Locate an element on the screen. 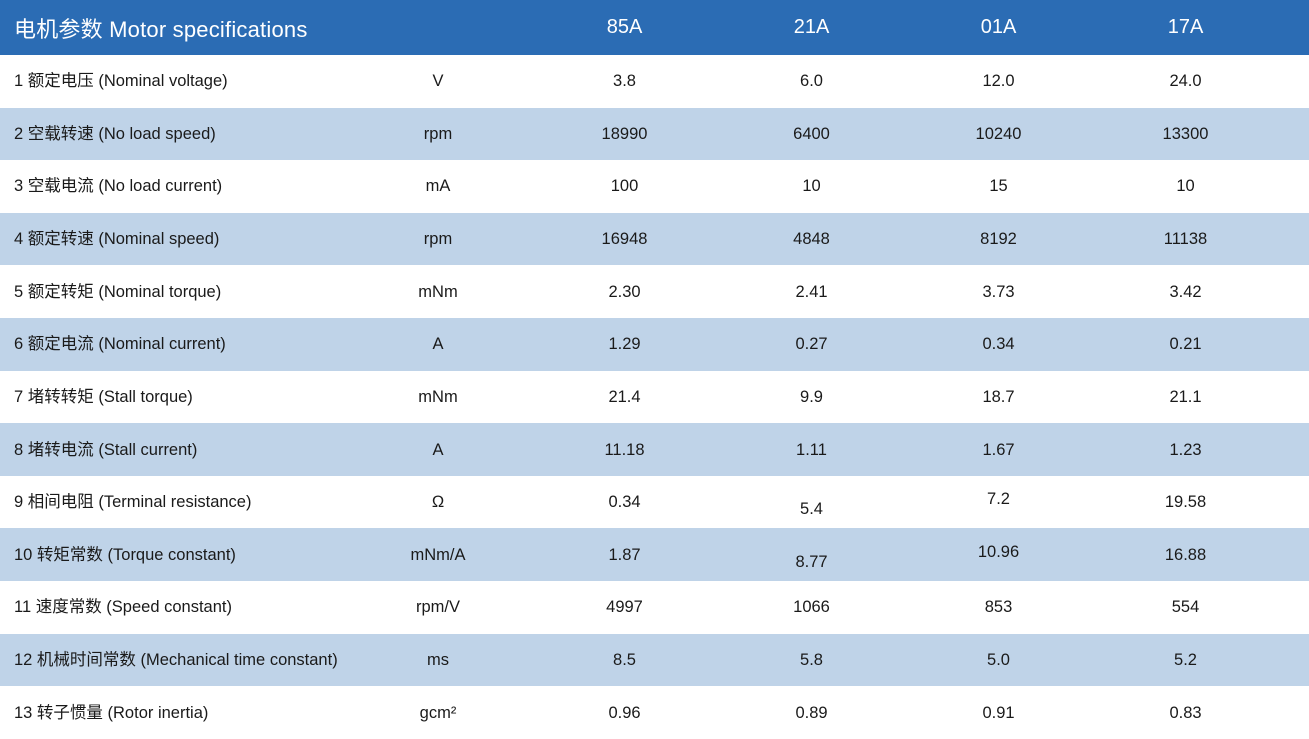 This screenshot has height=739, width=1309. cell-value: 0.91 is located at coordinates (998, 712).